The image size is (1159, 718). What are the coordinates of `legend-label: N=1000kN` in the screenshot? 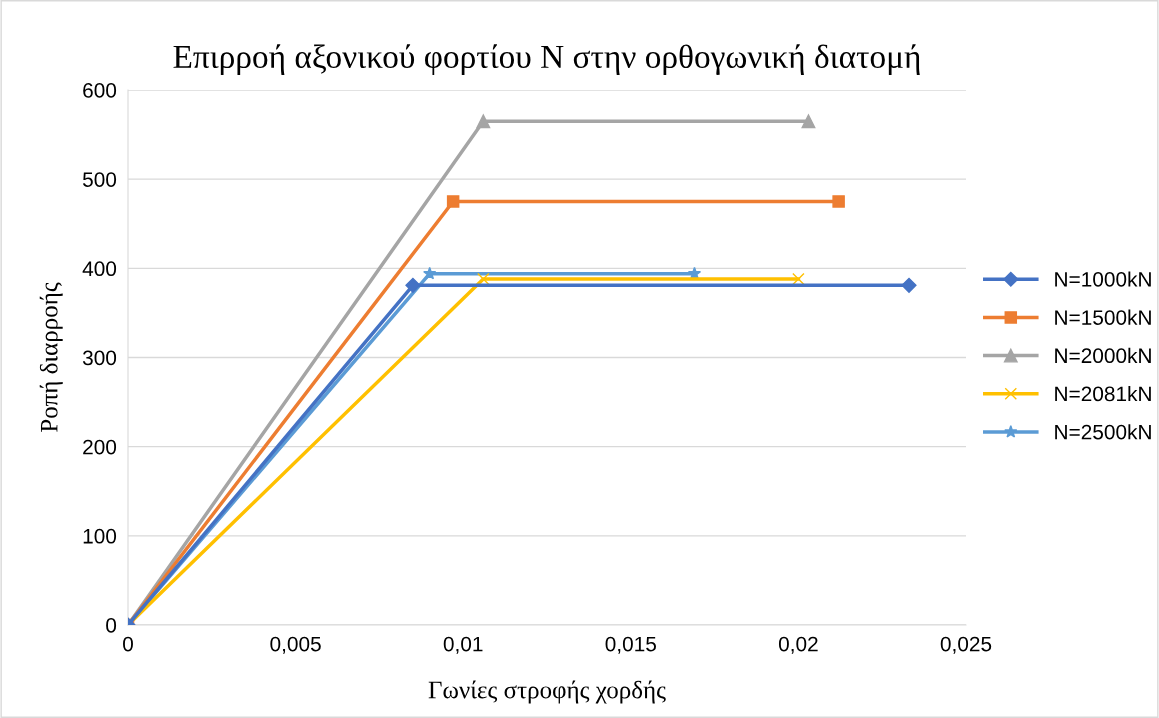 It's located at (1103, 279).